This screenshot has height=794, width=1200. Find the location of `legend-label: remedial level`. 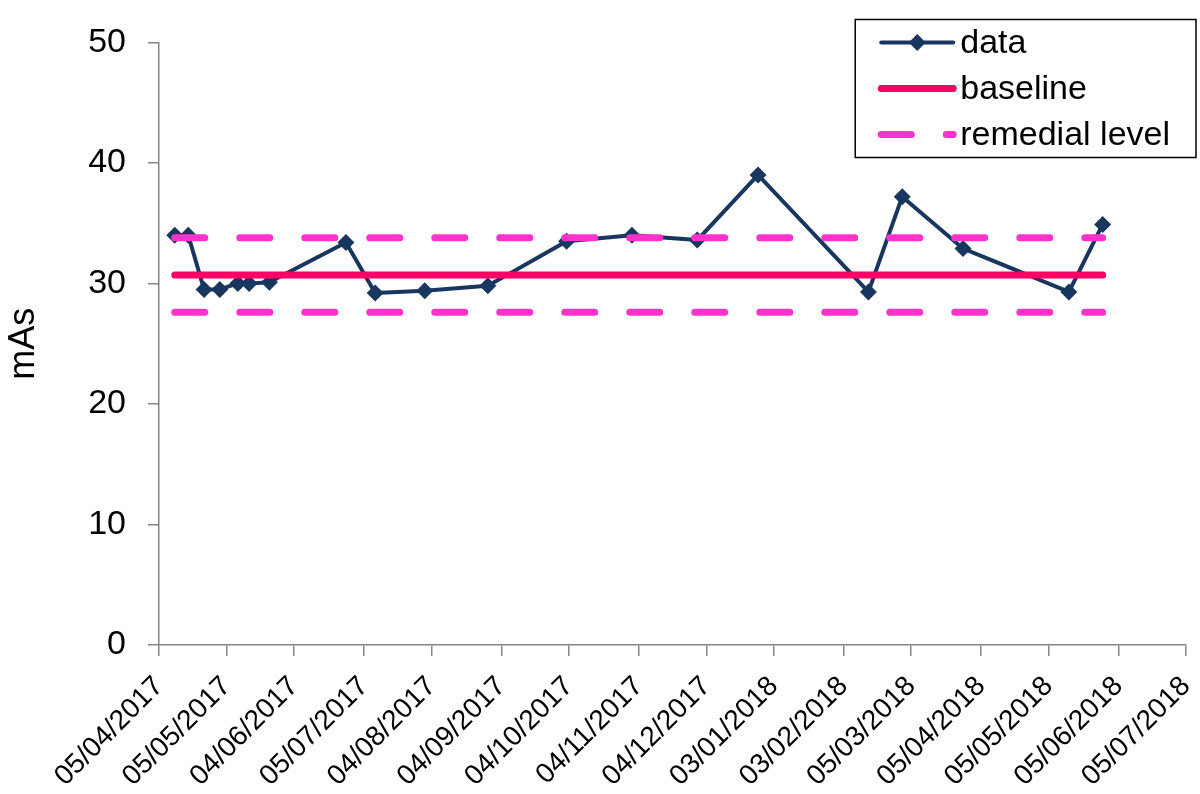

legend-label: remedial level is located at coordinates (1065, 132).